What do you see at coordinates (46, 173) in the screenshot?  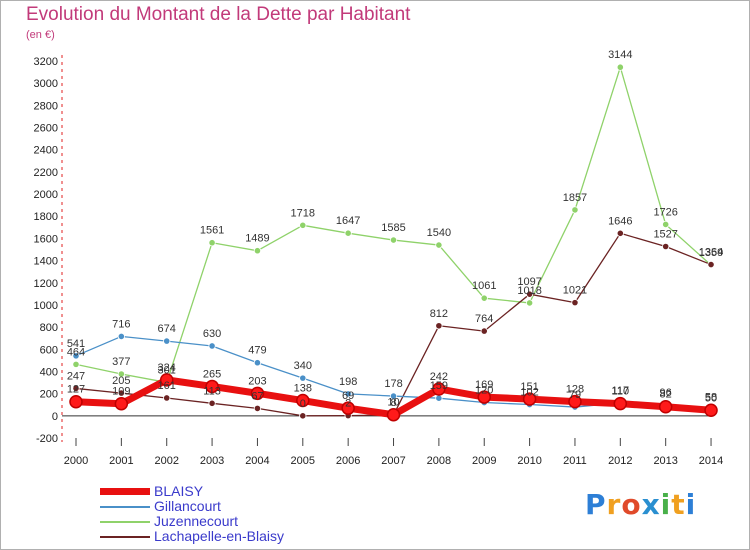 I see `y-tick-label: 2200` at bounding box center [46, 173].